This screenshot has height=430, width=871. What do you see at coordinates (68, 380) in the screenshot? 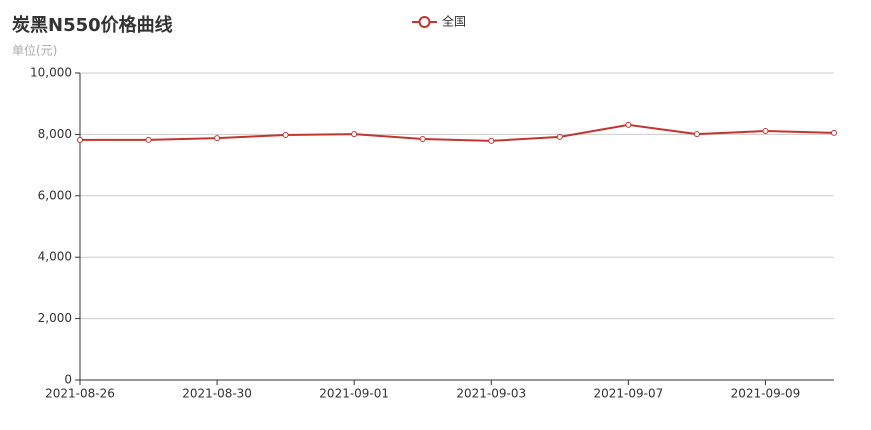
I see `y-tick-label: 0` at bounding box center [68, 380].